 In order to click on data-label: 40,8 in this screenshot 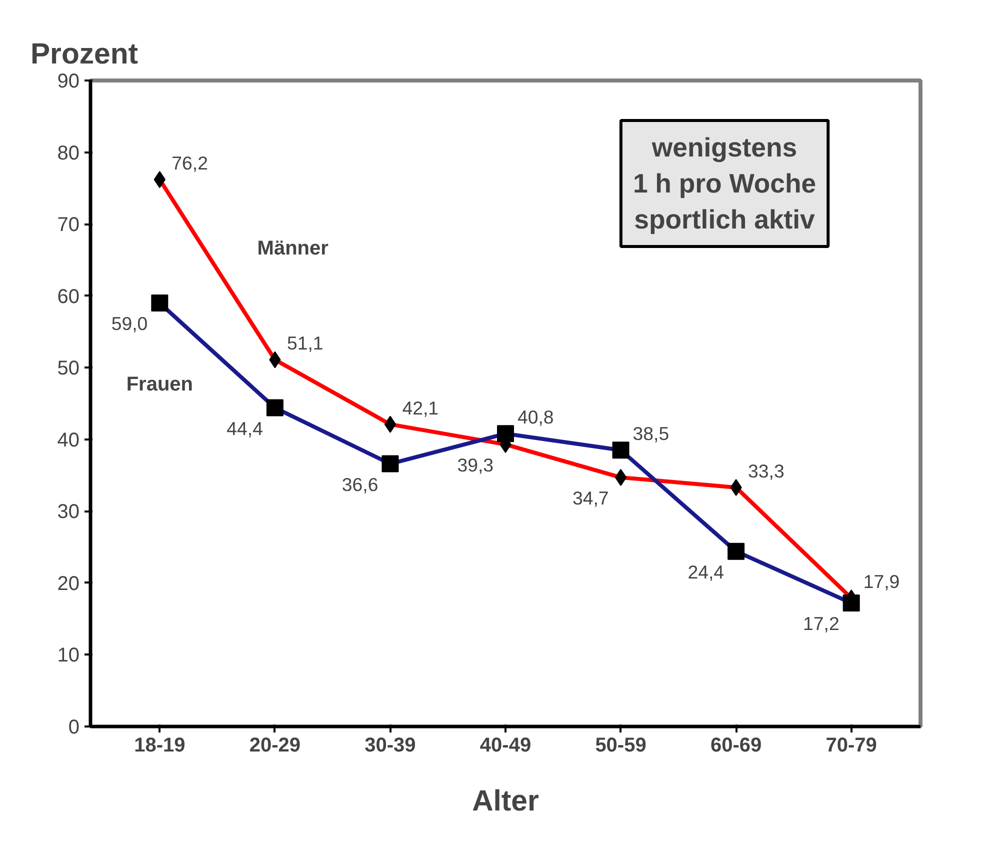, I will do `click(536, 417)`.